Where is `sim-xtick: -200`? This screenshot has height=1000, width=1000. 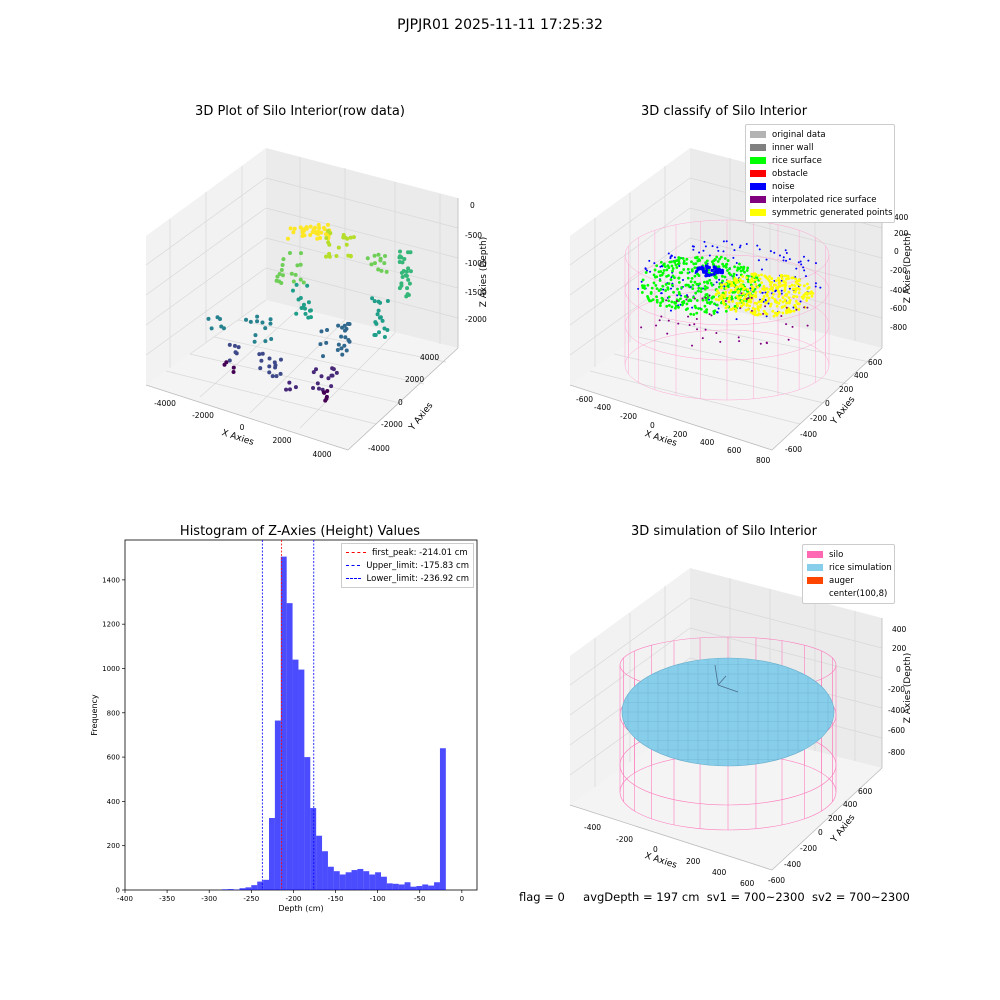 sim-xtick: -200 is located at coordinates (624, 839).